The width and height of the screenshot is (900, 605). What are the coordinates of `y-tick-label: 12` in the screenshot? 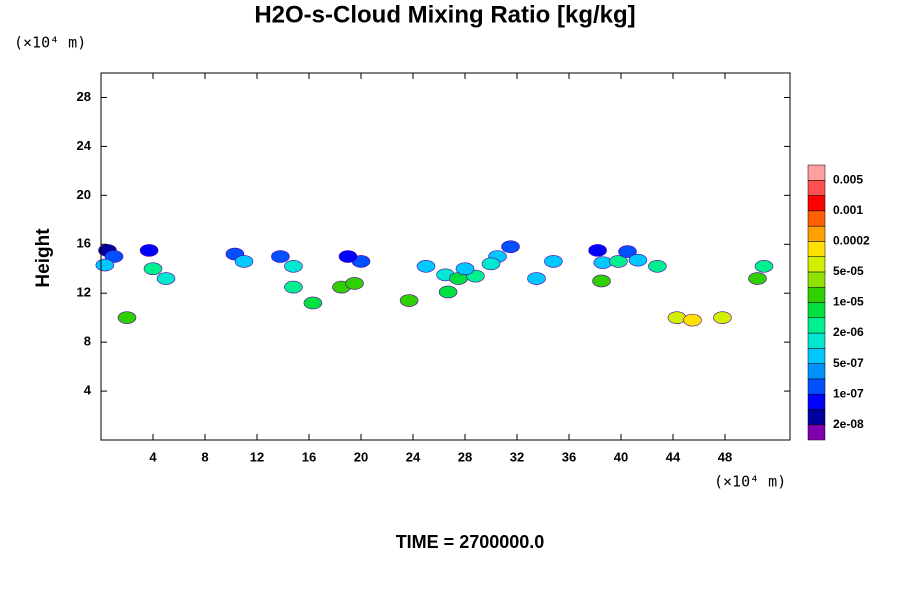 It's located at (84, 292).